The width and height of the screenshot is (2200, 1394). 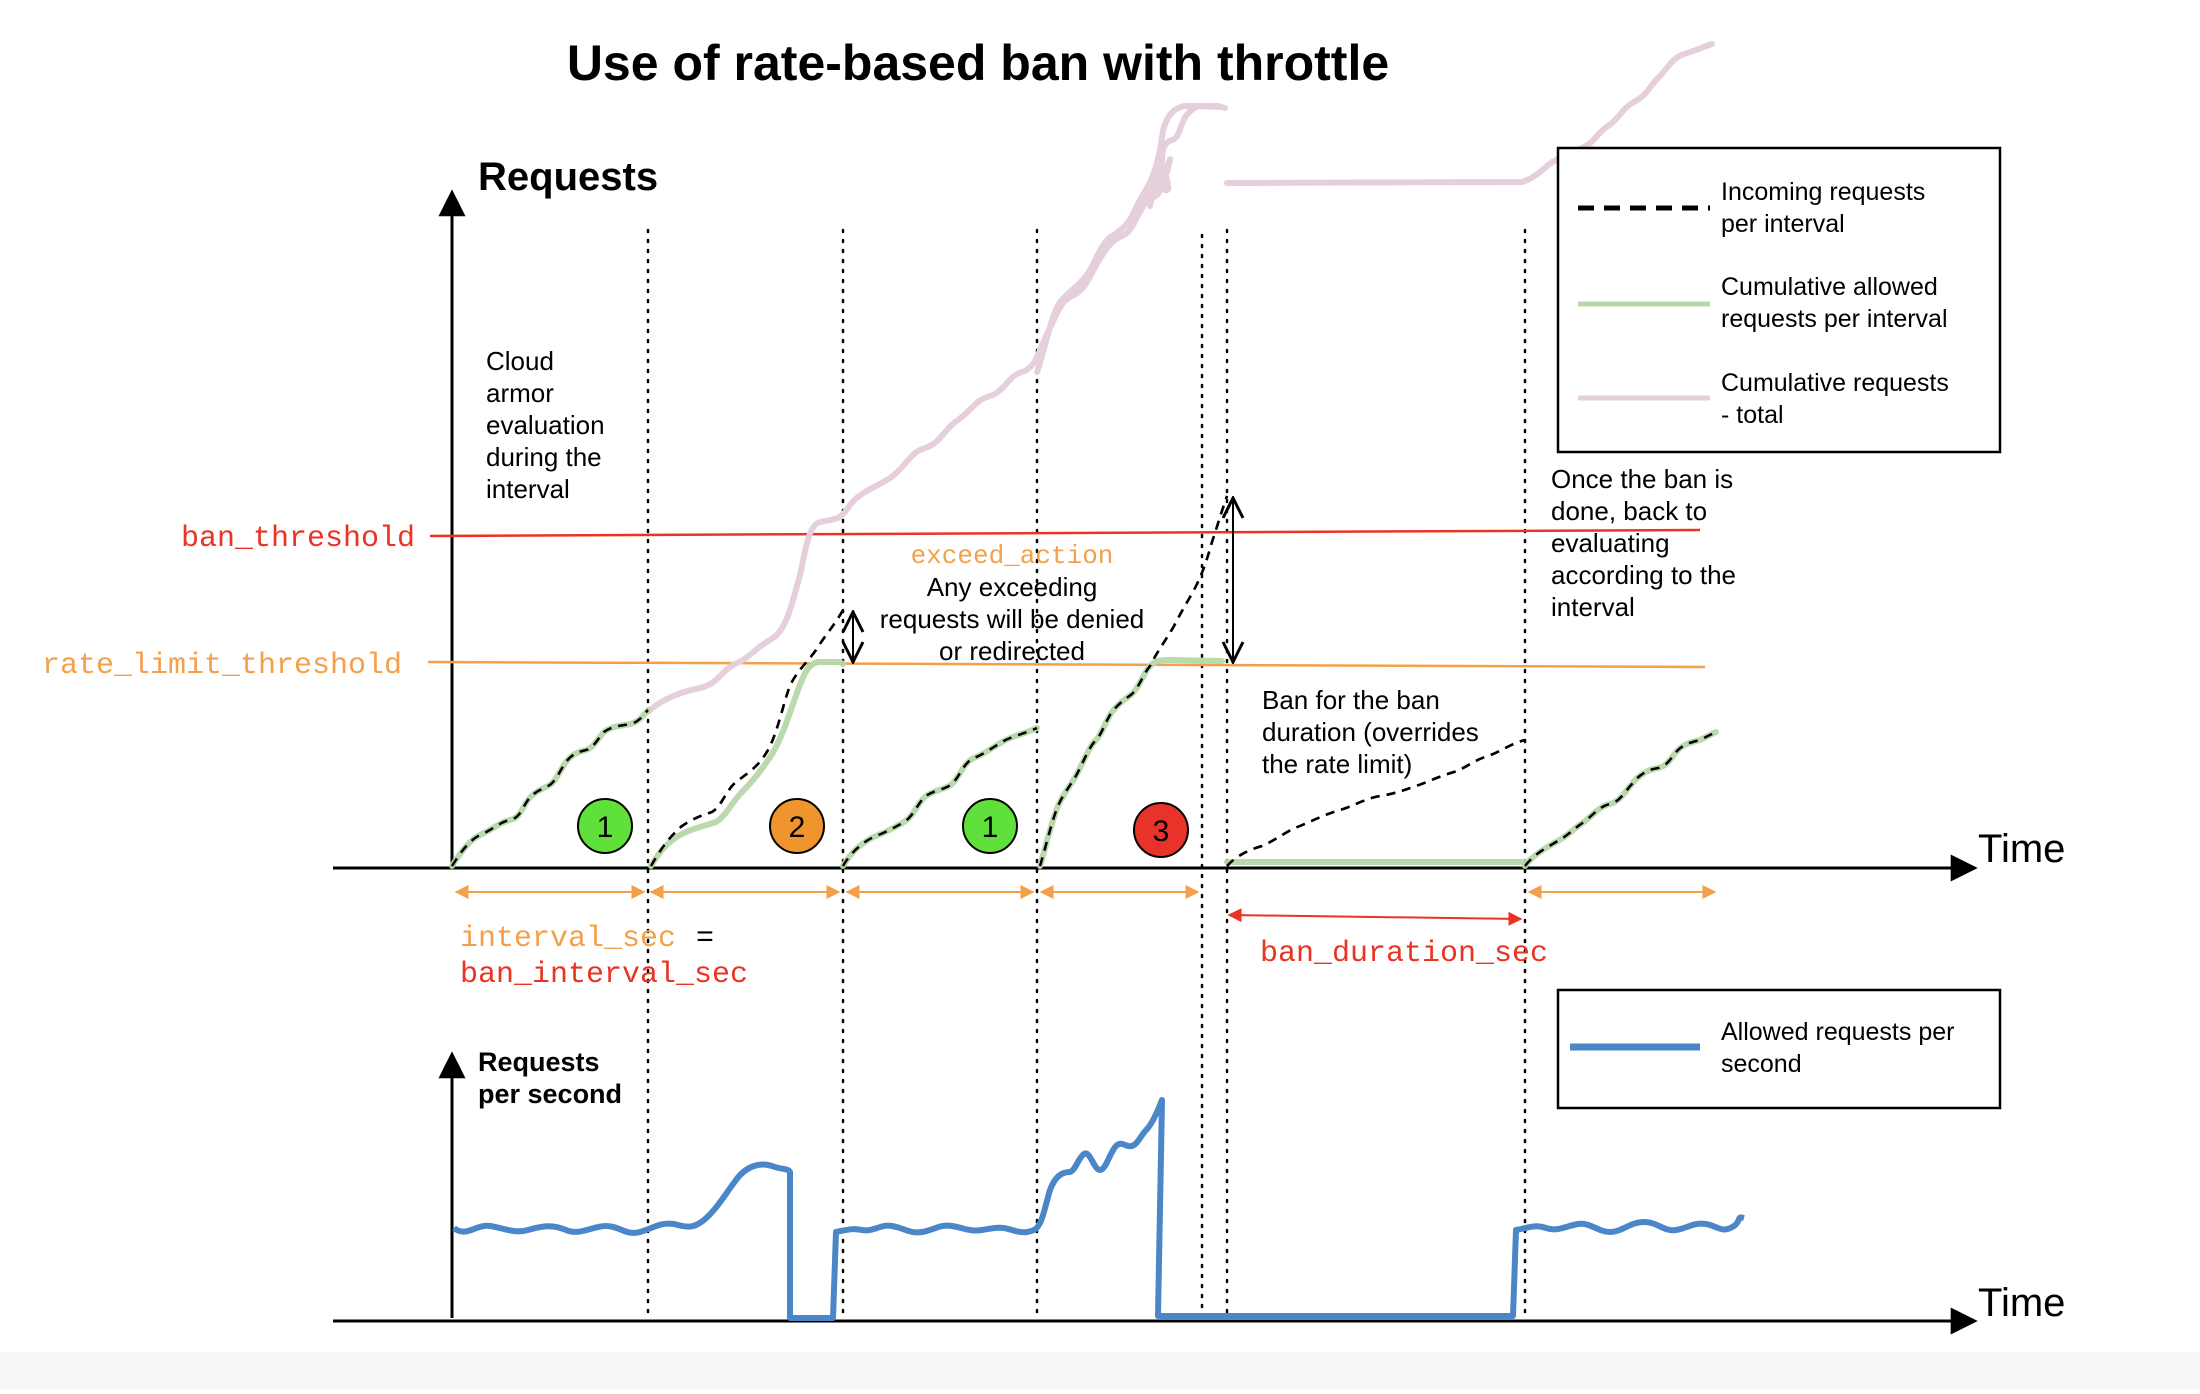 I want to click on after-ban-note-line-5: interval, so click(x=1593, y=607).